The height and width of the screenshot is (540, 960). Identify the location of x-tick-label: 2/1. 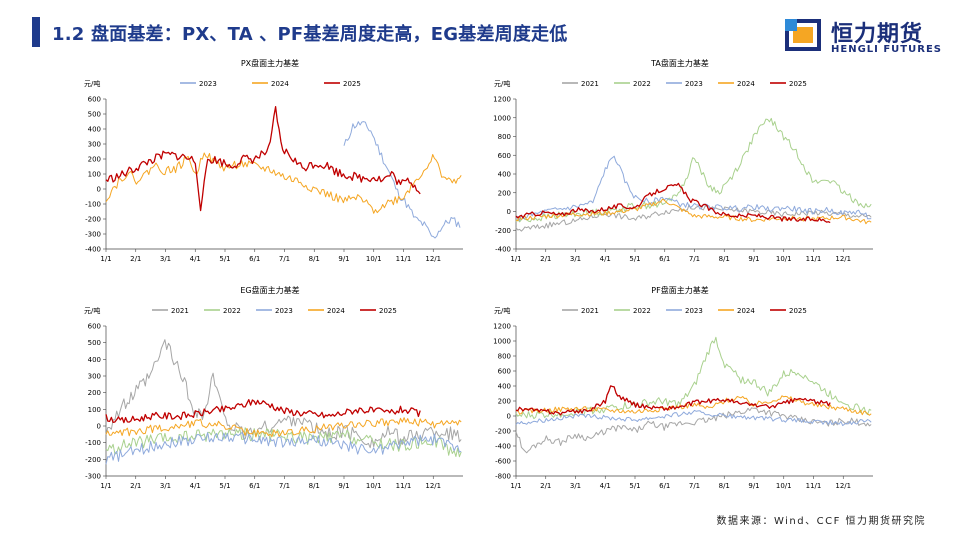
(545, 259).